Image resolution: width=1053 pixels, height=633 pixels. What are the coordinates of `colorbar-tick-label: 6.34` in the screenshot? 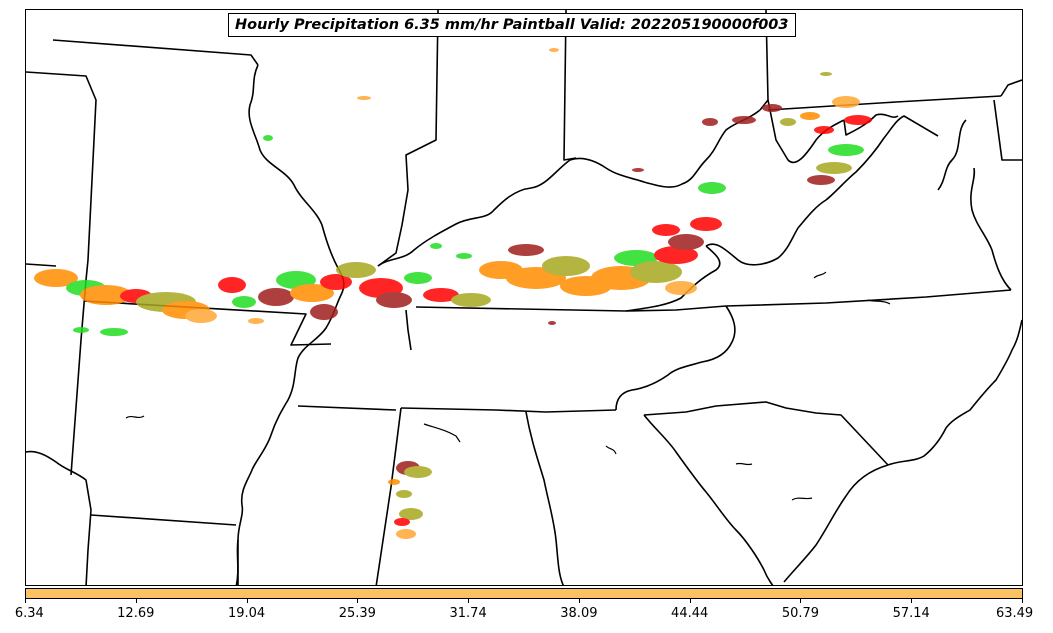 It's located at (29, 613).